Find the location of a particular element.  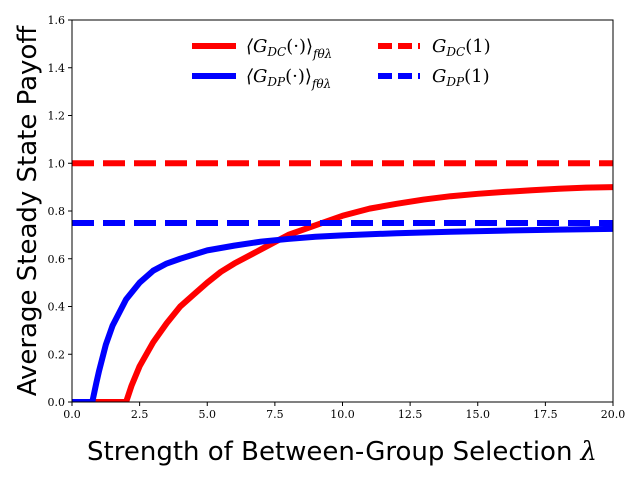

legend-entry-label: GDP(1) is located at coordinates (461, 77).